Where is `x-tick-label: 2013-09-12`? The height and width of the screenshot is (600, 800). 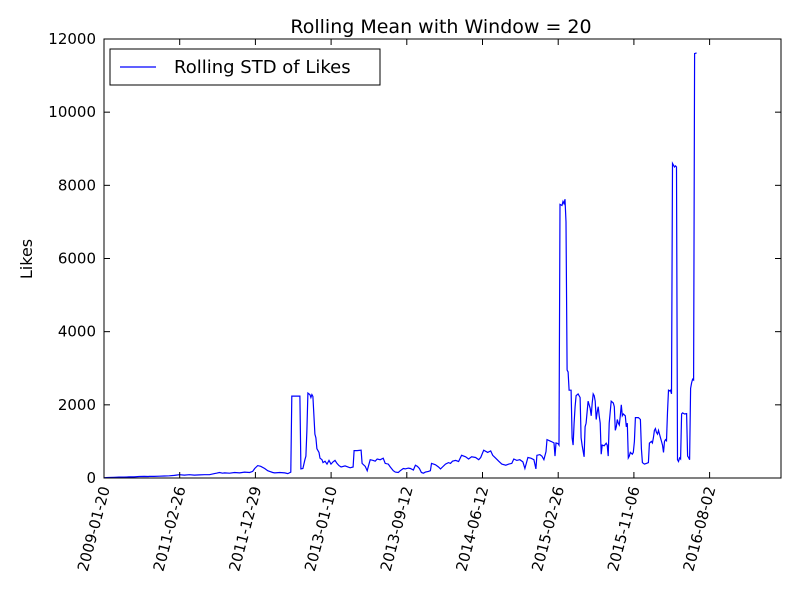
x-tick-label: 2013-09-12 is located at coordinates (397, 528).